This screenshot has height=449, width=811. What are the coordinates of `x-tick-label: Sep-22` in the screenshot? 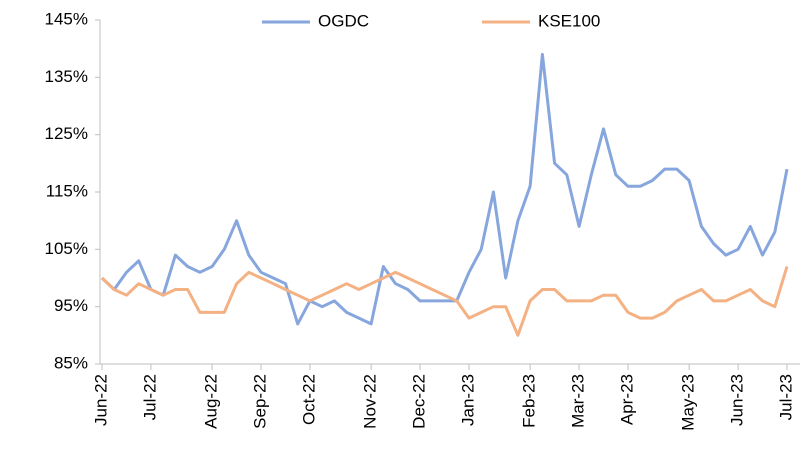 It's located at (260, 401).